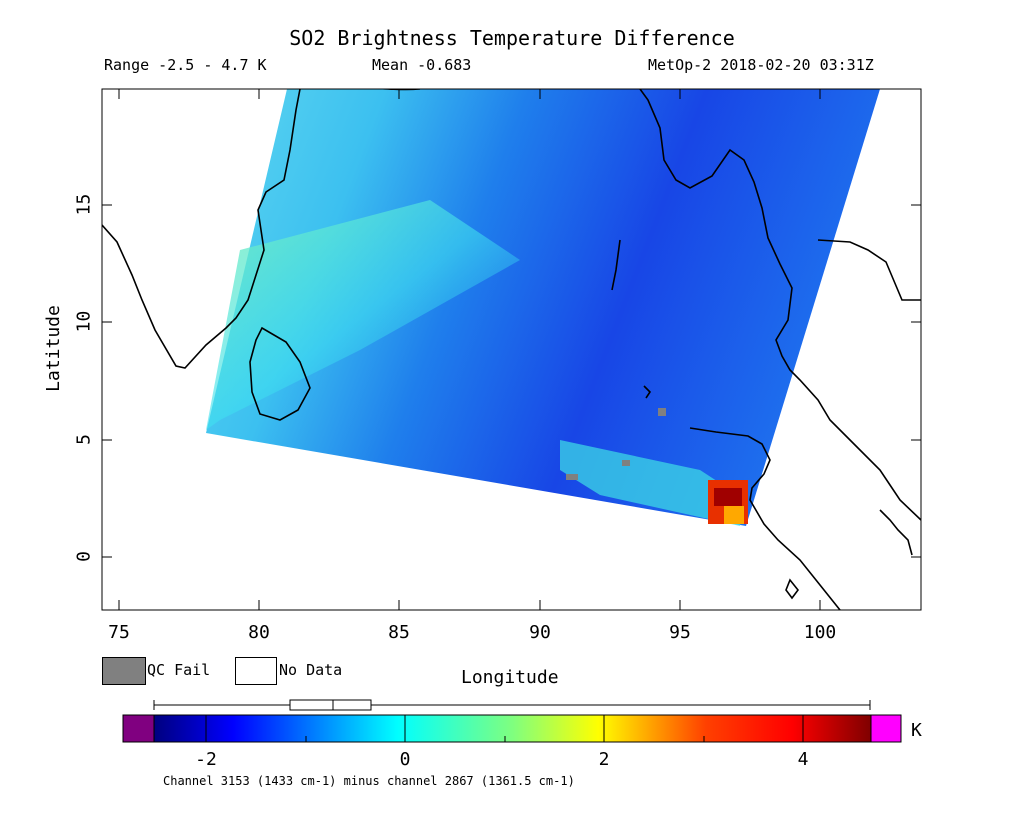 This screenshot has width=1024, height=813. I want to click on colorbar-tick-label: -2, so click(206, 759).